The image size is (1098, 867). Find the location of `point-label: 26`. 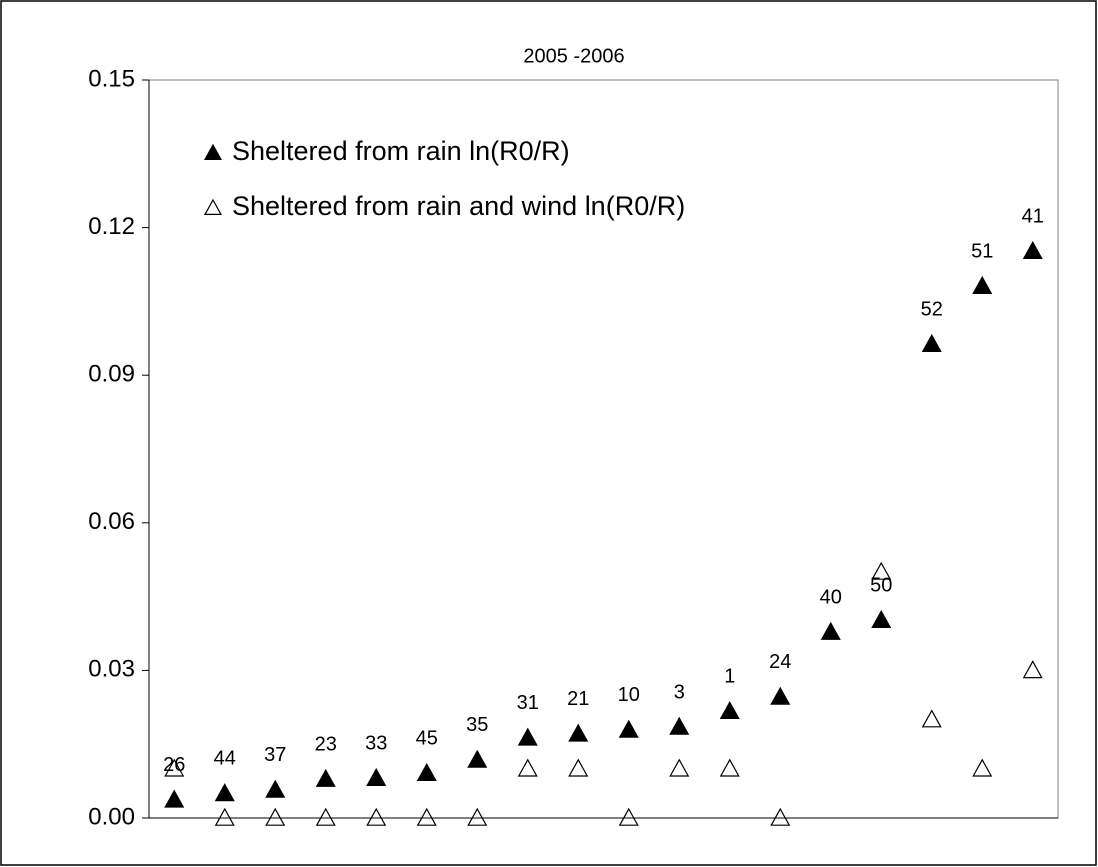

point-label: 26 is located at coordinates (174, 765).